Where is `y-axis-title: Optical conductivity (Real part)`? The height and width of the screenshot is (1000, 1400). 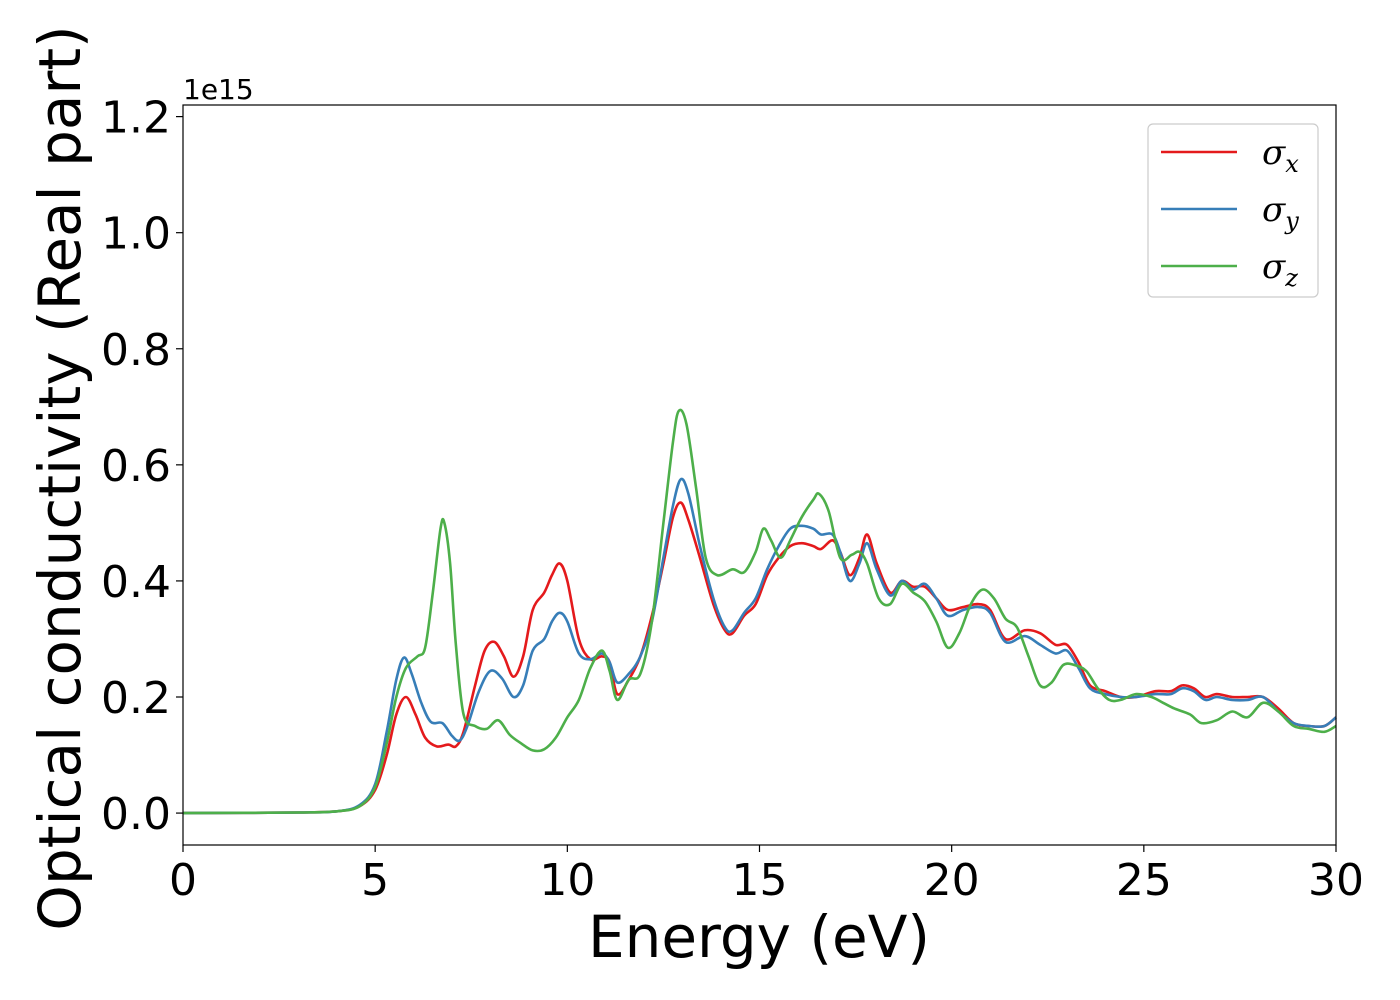
y-axis-title: Optical conductivity (Real part) is located at coordinates (60, 477).